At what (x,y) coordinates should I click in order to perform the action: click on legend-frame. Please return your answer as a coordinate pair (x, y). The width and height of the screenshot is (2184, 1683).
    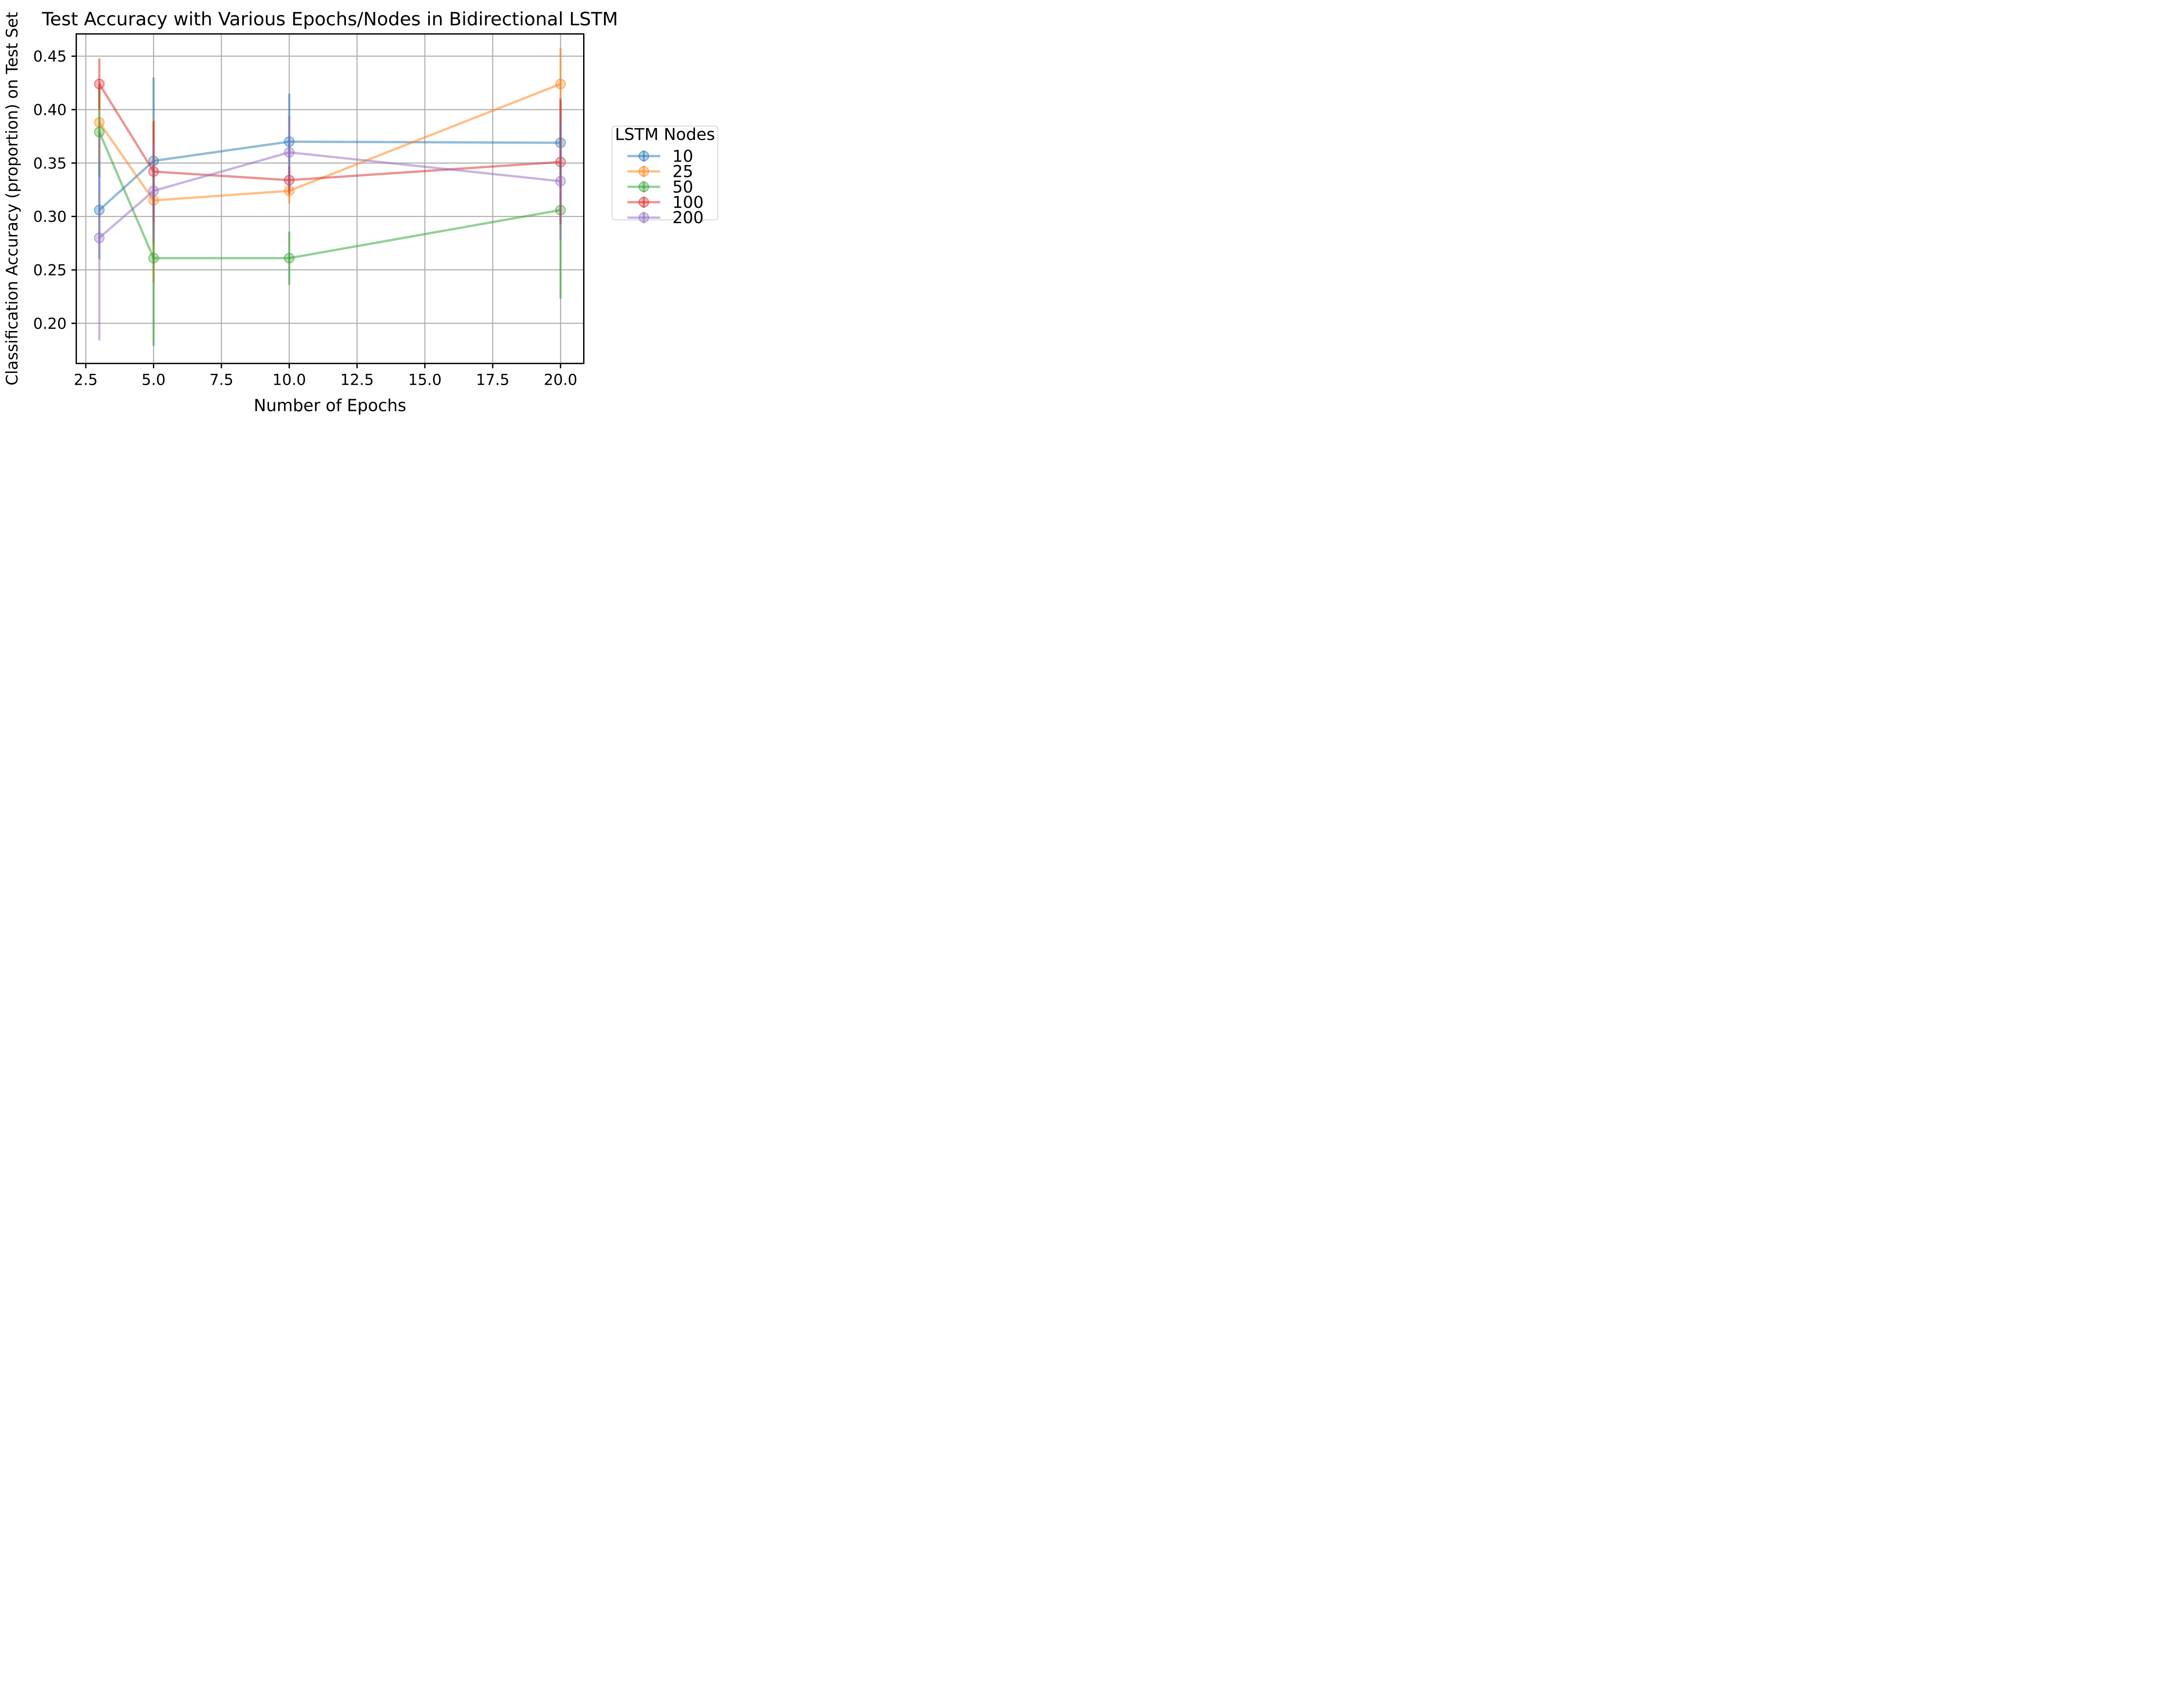
    Looking at the image, I should click on (665, 173).